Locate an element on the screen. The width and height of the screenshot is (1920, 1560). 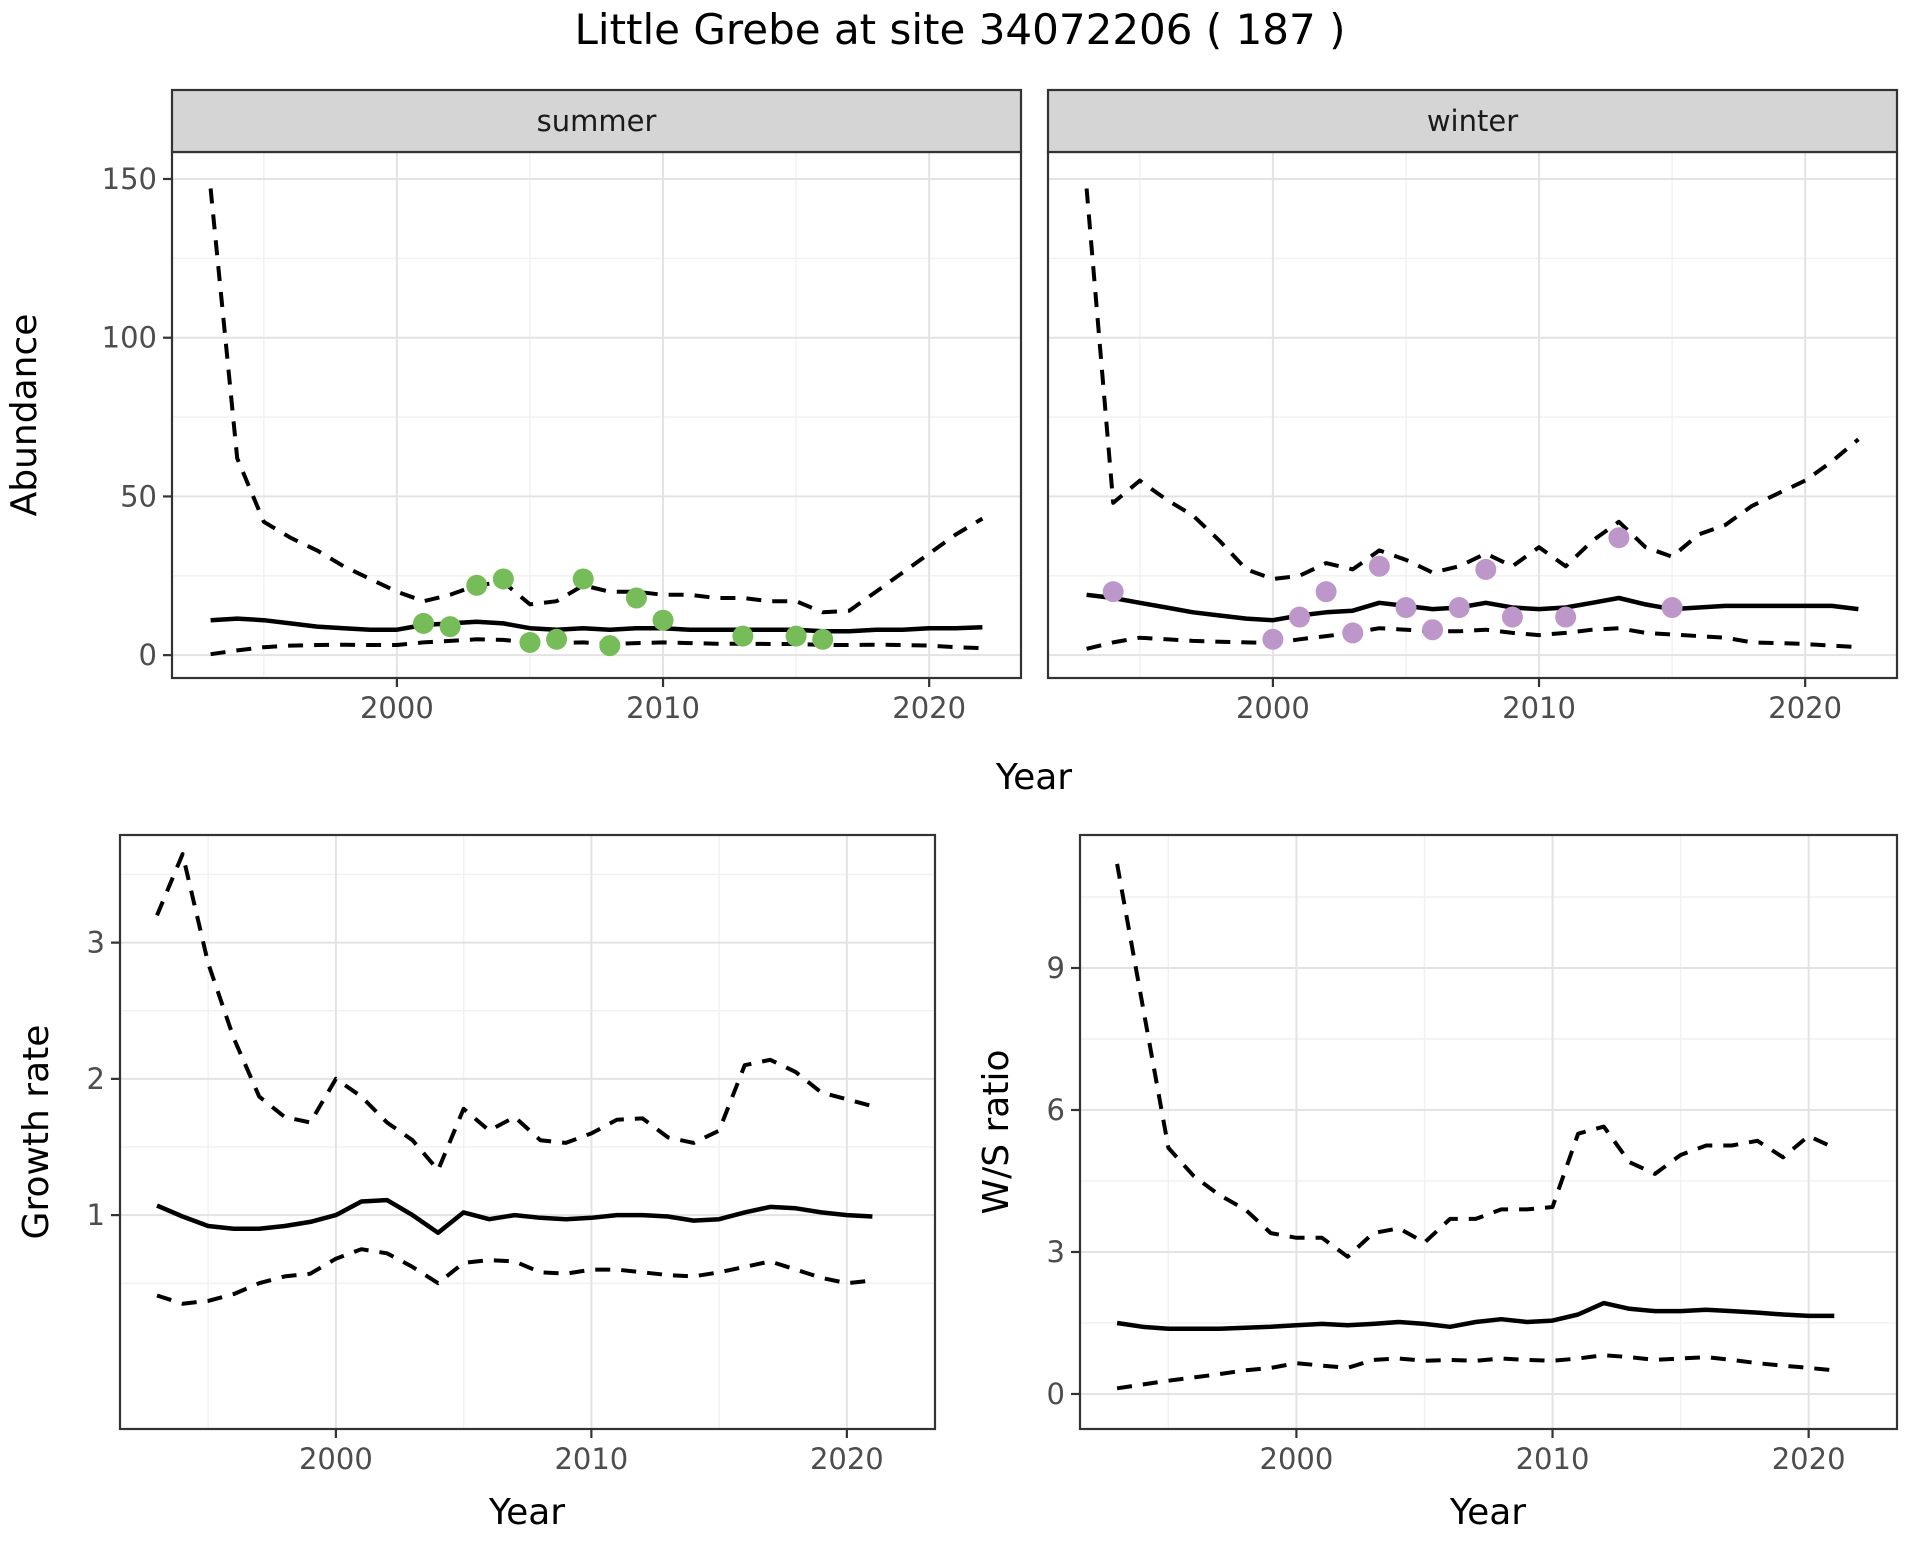
series-upper-95ci-abundance-summer is located at coordinates (596, 401).